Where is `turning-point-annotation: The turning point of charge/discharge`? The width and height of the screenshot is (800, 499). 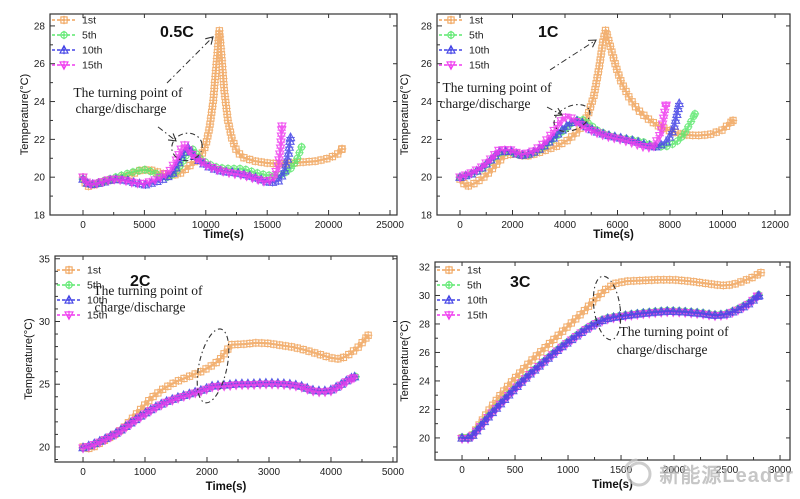
turning-point-annotation: The turning point of charge/discharge is located at coordinates (161, 343).